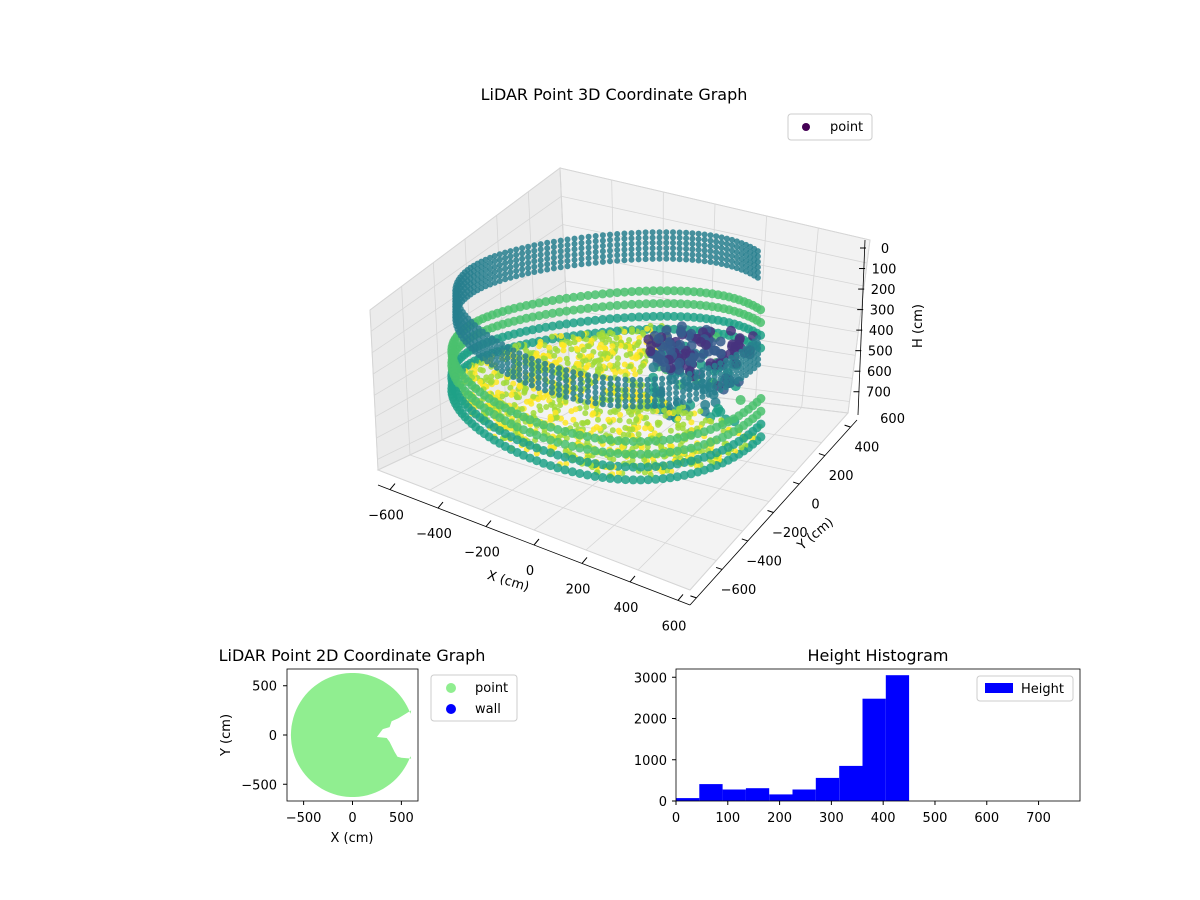  What do you see at coordinates (530, 571) in the screenshot?
I see `x-tick-label-3d: 0` at bounding box center [530, 571].